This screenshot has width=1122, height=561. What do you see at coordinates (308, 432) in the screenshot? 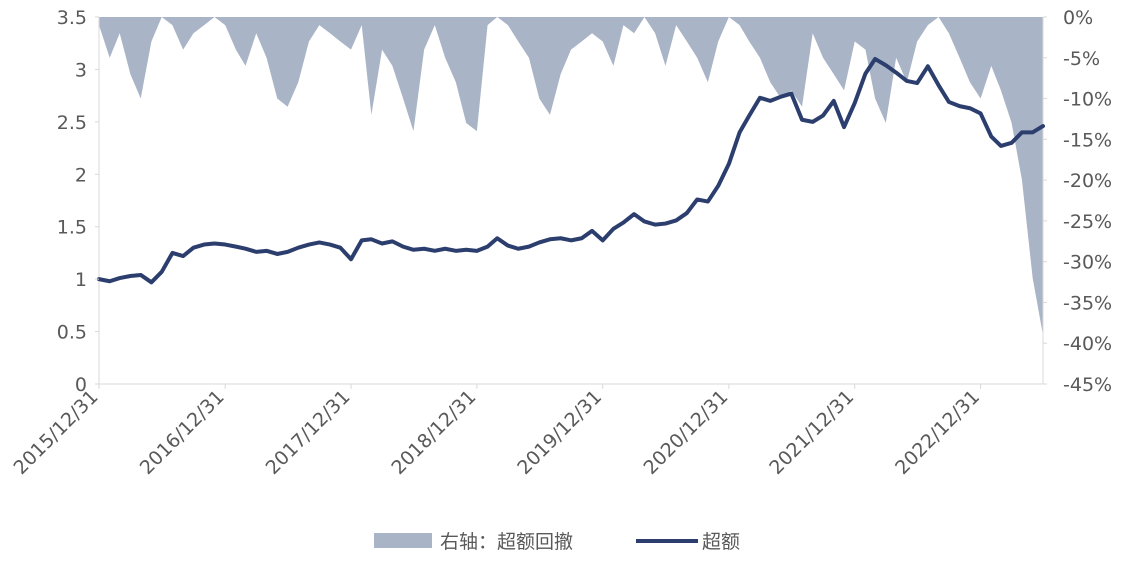
I see `x-tick-label: 2017/12/31` at bounding box center [308, 432].